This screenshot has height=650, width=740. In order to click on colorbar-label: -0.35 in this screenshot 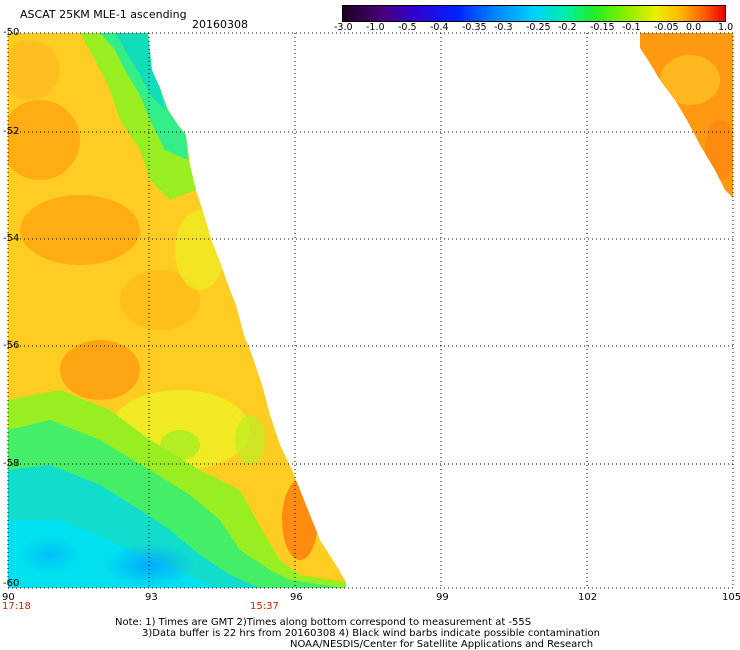, I will do `click(474, 27)`.